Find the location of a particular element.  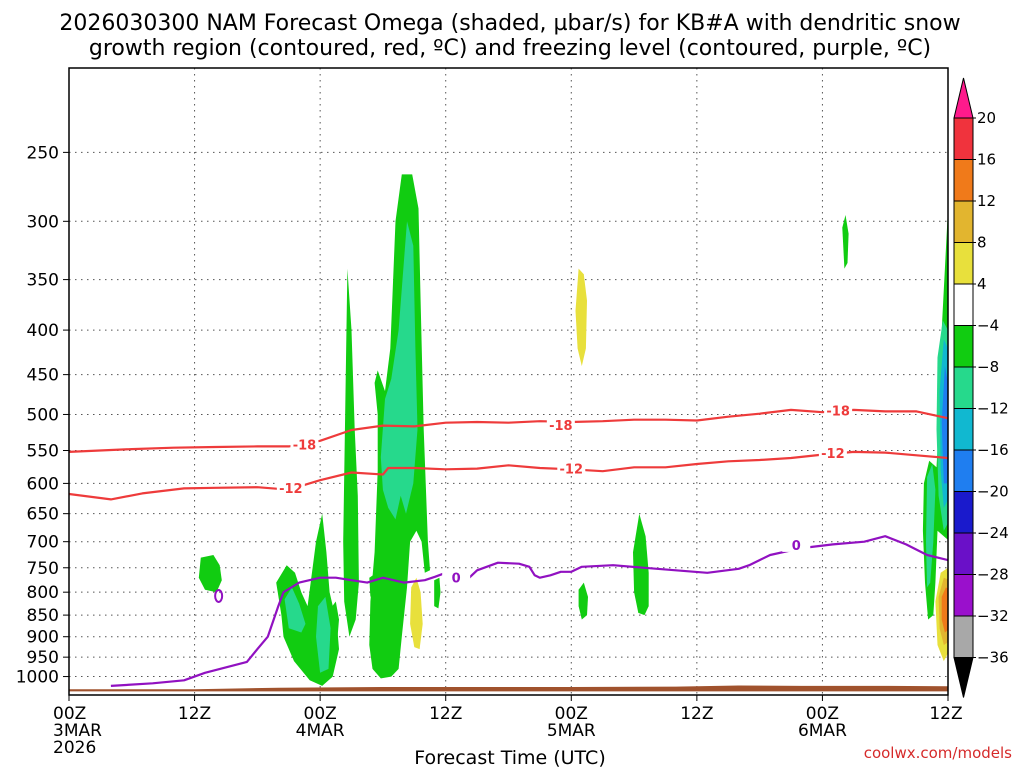

y-tick-label: 400 is located at coordinates (43, 331).